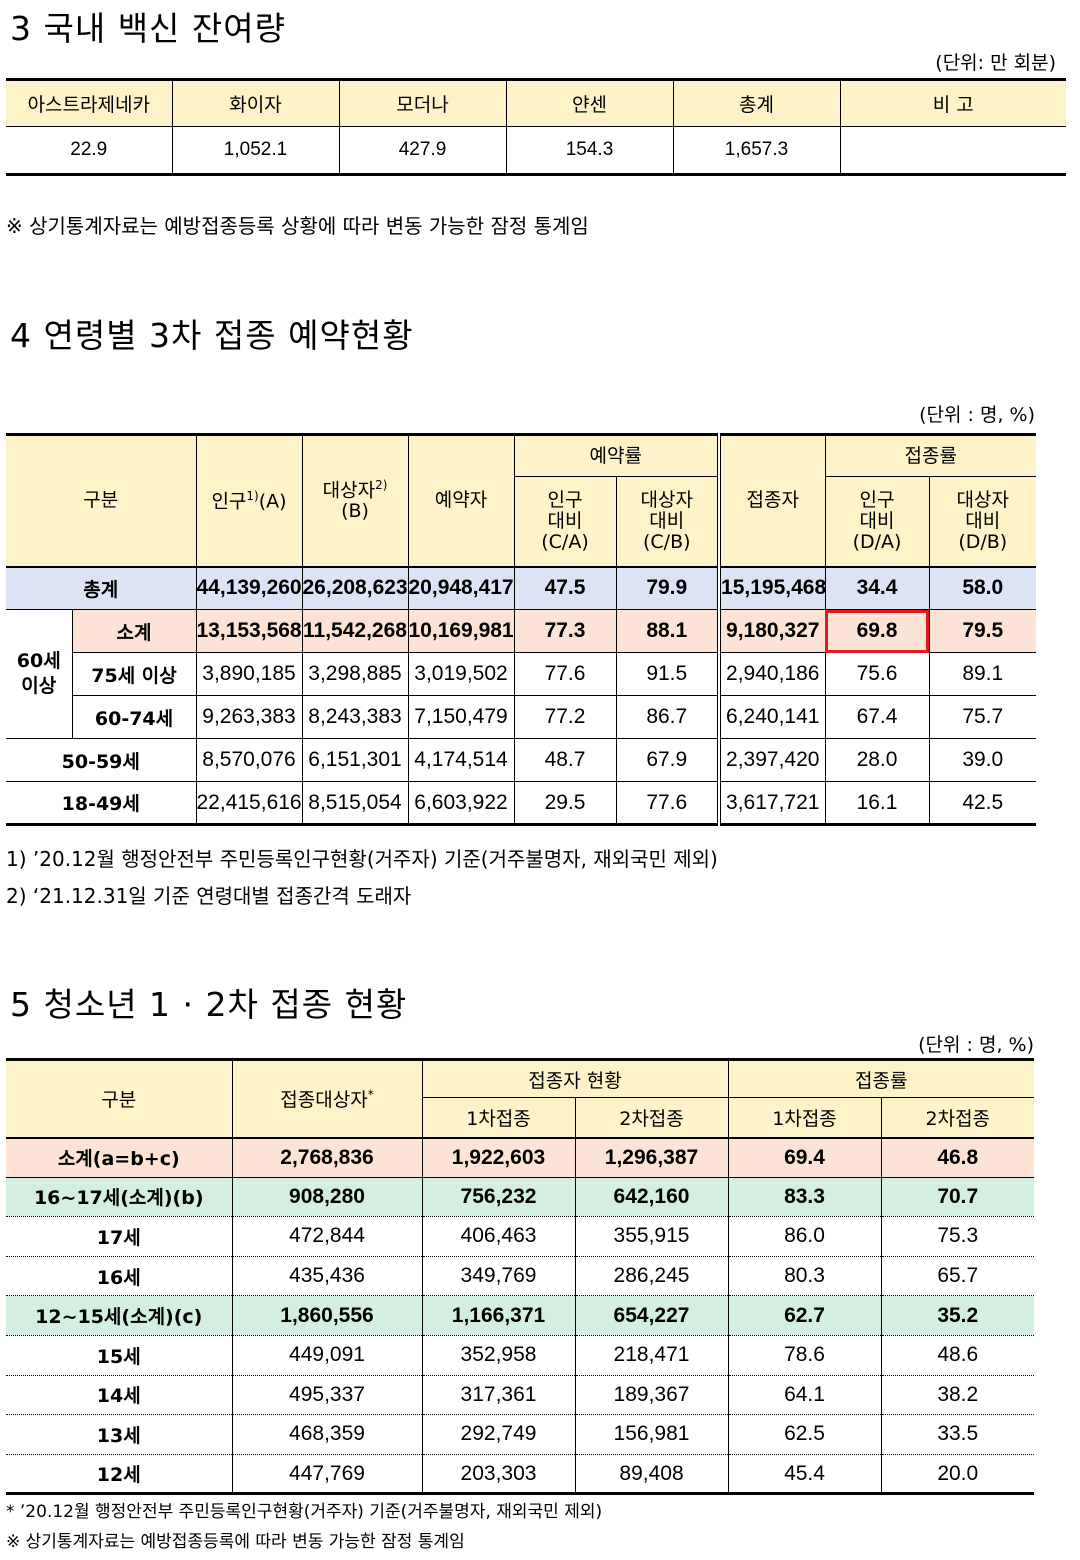  What do you see at coordinates (957, 1475) in the screenshot?
I see `table-cell: 20.0` at bounding box center [957, 1475].